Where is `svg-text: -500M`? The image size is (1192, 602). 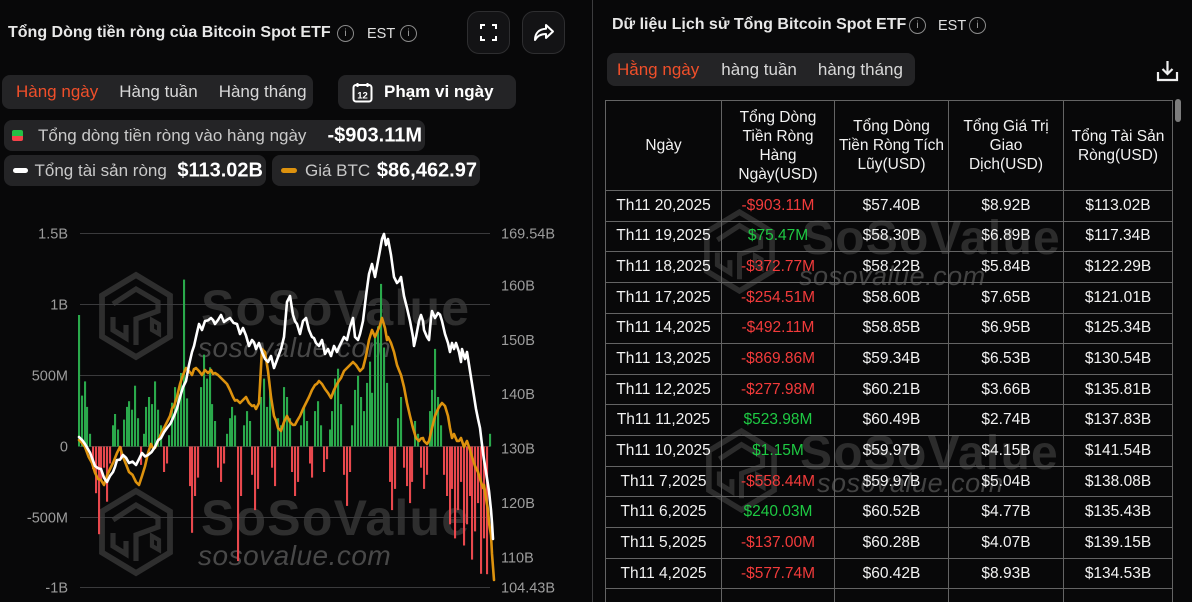 svg-text: -500M is located at coordinates (47, 519).